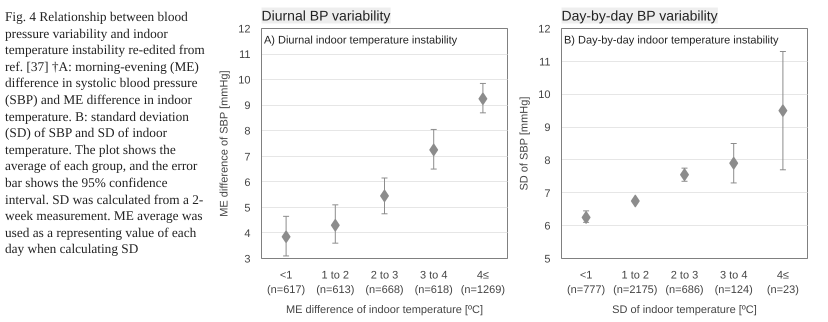  Describe the element at coordinates (483, 283) in the screenshot. I see `x-tick-label: 4≤ (n=1269)` at that location.